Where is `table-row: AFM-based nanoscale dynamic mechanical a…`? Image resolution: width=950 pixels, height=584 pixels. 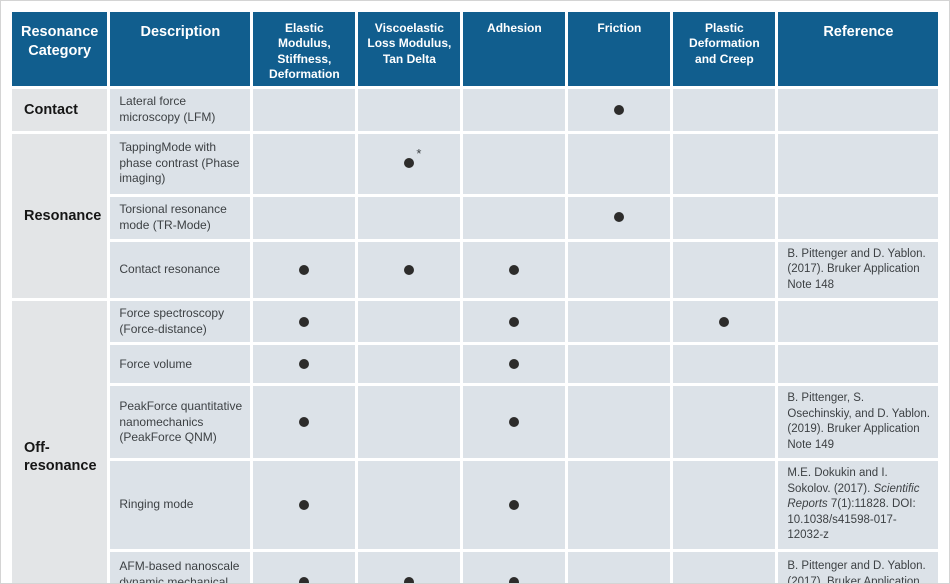
table-row: AFM-based nanoscale dynamic mechanical a… is located at coordinates (475, 568).